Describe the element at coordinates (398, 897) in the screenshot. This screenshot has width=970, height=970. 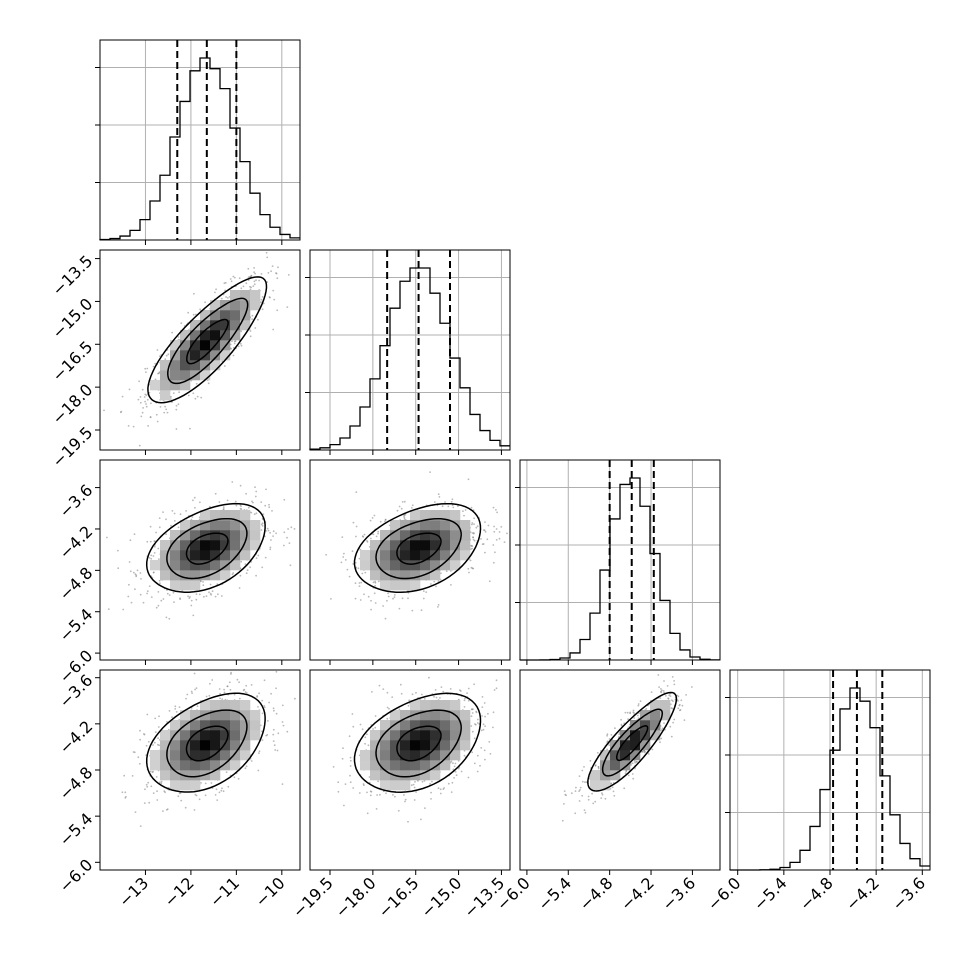
I see `x-tick-label: −16.5` at that location.